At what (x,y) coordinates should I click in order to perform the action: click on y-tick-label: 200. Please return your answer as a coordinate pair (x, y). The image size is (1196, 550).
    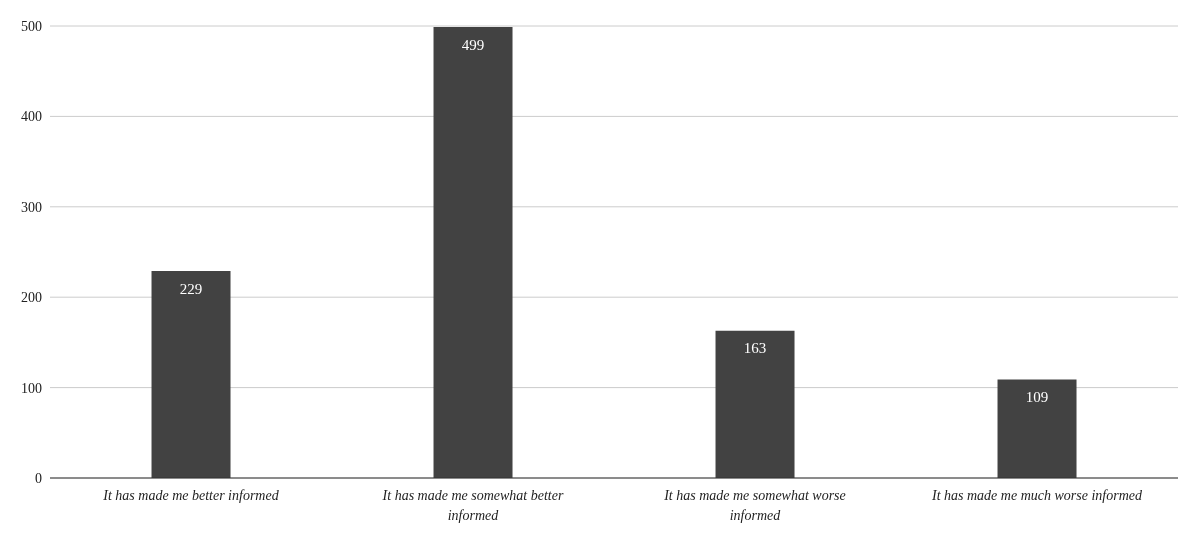
    Looking at the image, I should click on (31, 298).